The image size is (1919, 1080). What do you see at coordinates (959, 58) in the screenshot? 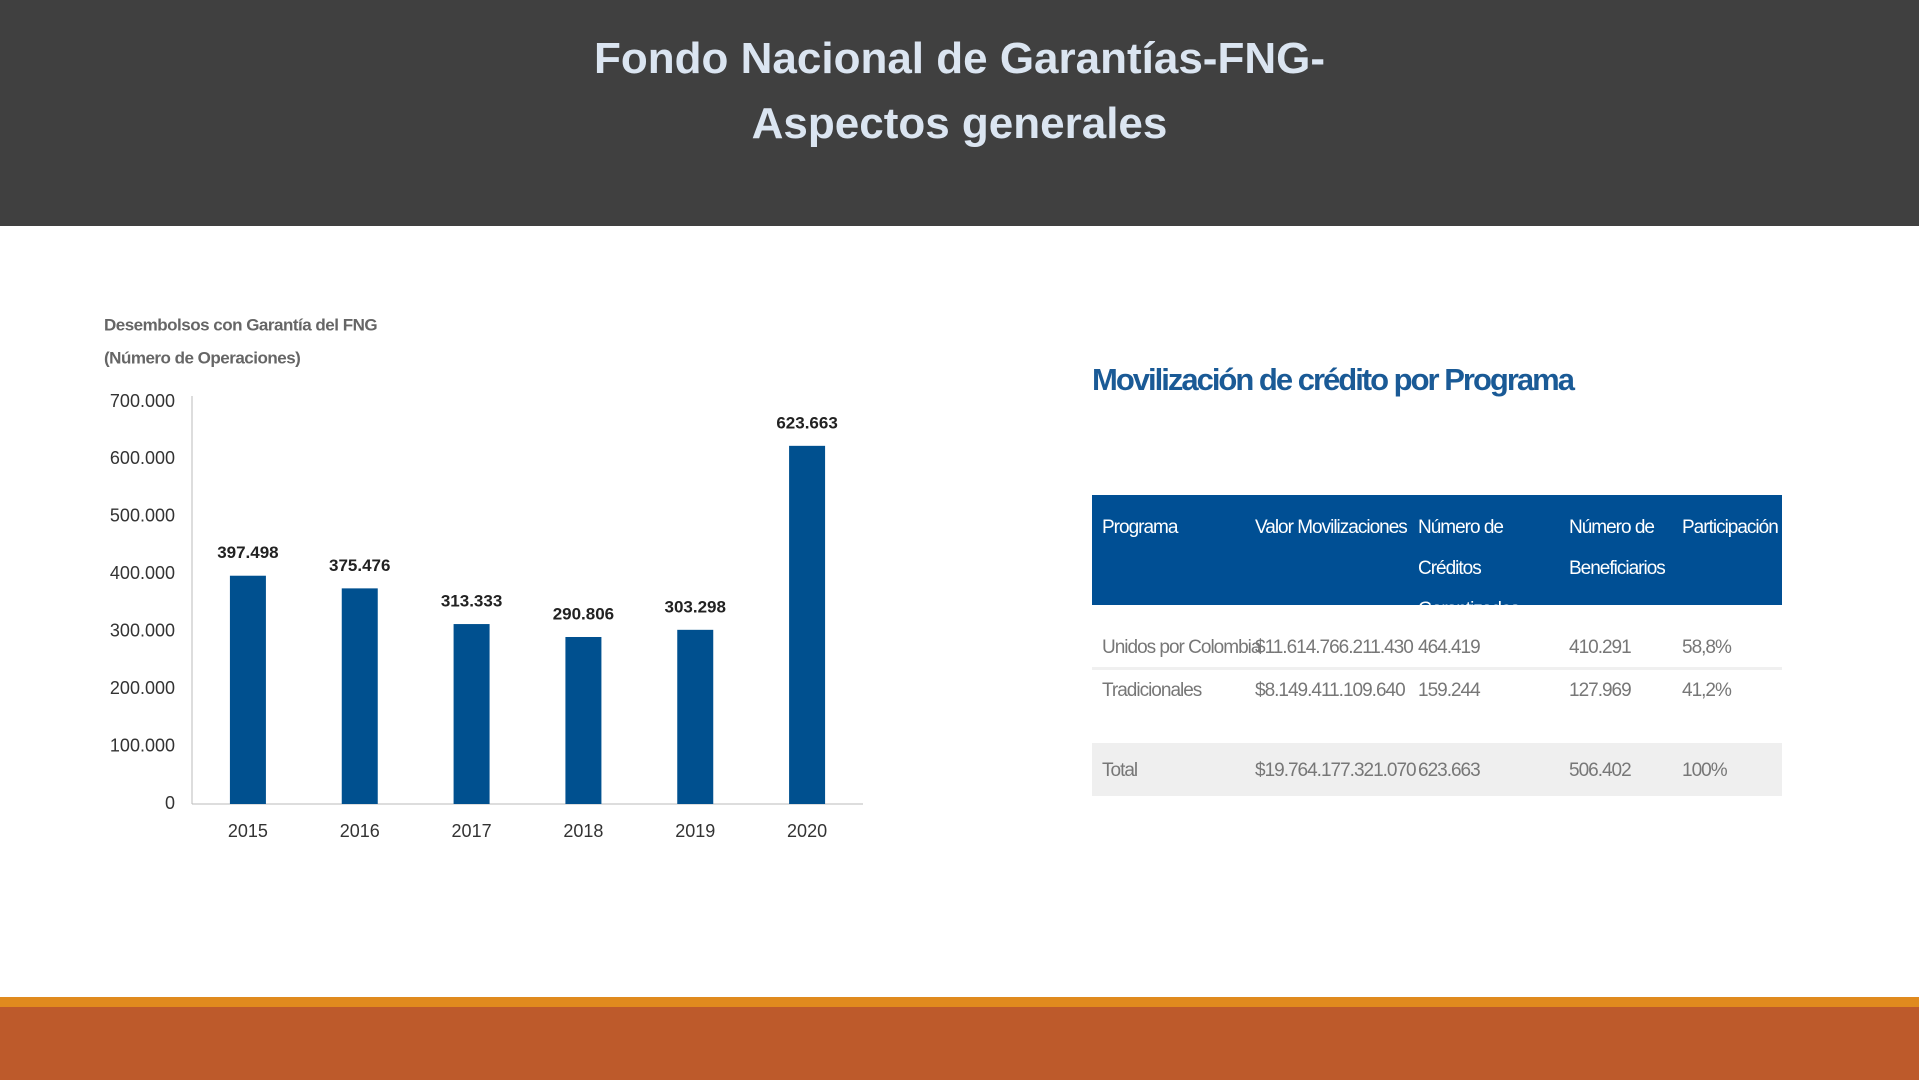
I see `slide-title: Fondo Nacional de Garantías-FNG-` at bounding box center [959, 58].